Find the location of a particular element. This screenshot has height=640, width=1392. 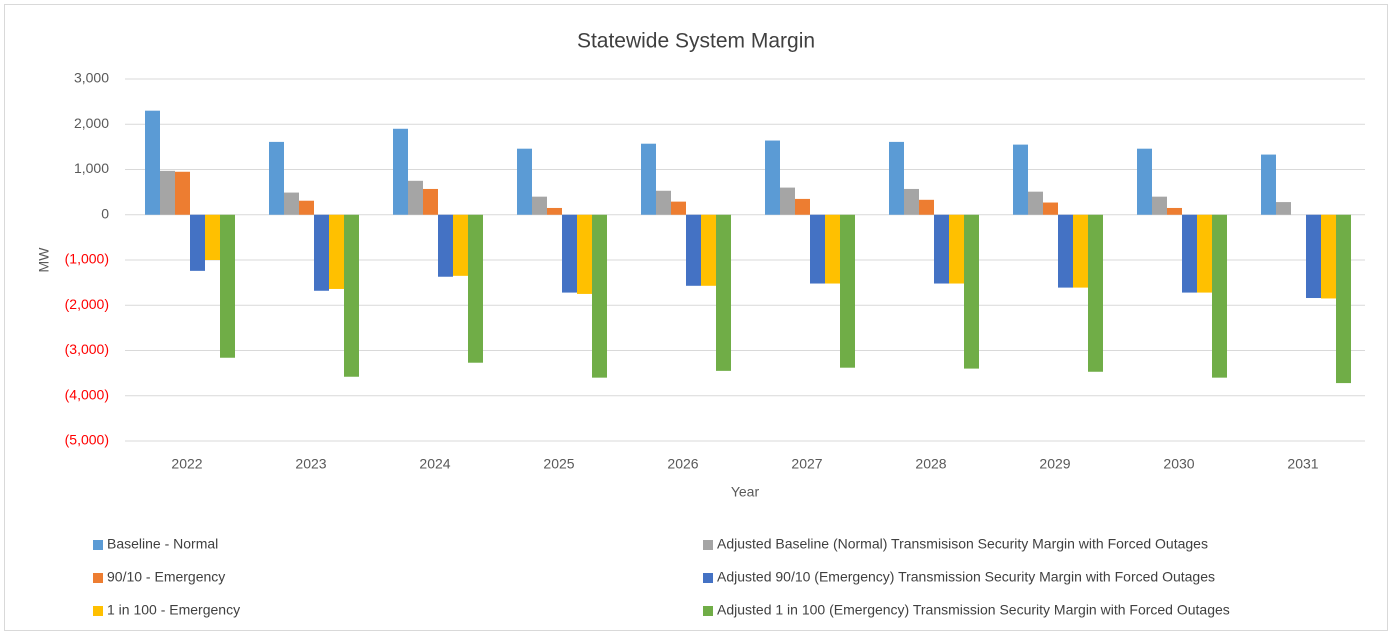

x-tick-label: 2022 is located at coordinates (186, 464).